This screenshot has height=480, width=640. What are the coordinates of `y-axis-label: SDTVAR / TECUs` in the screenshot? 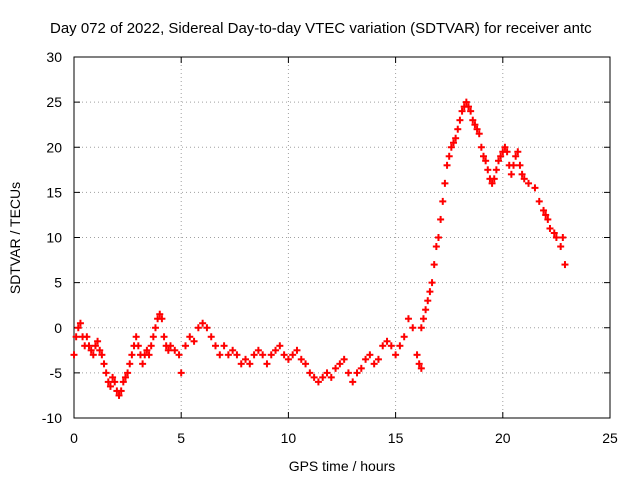 It's located at (15, 238).